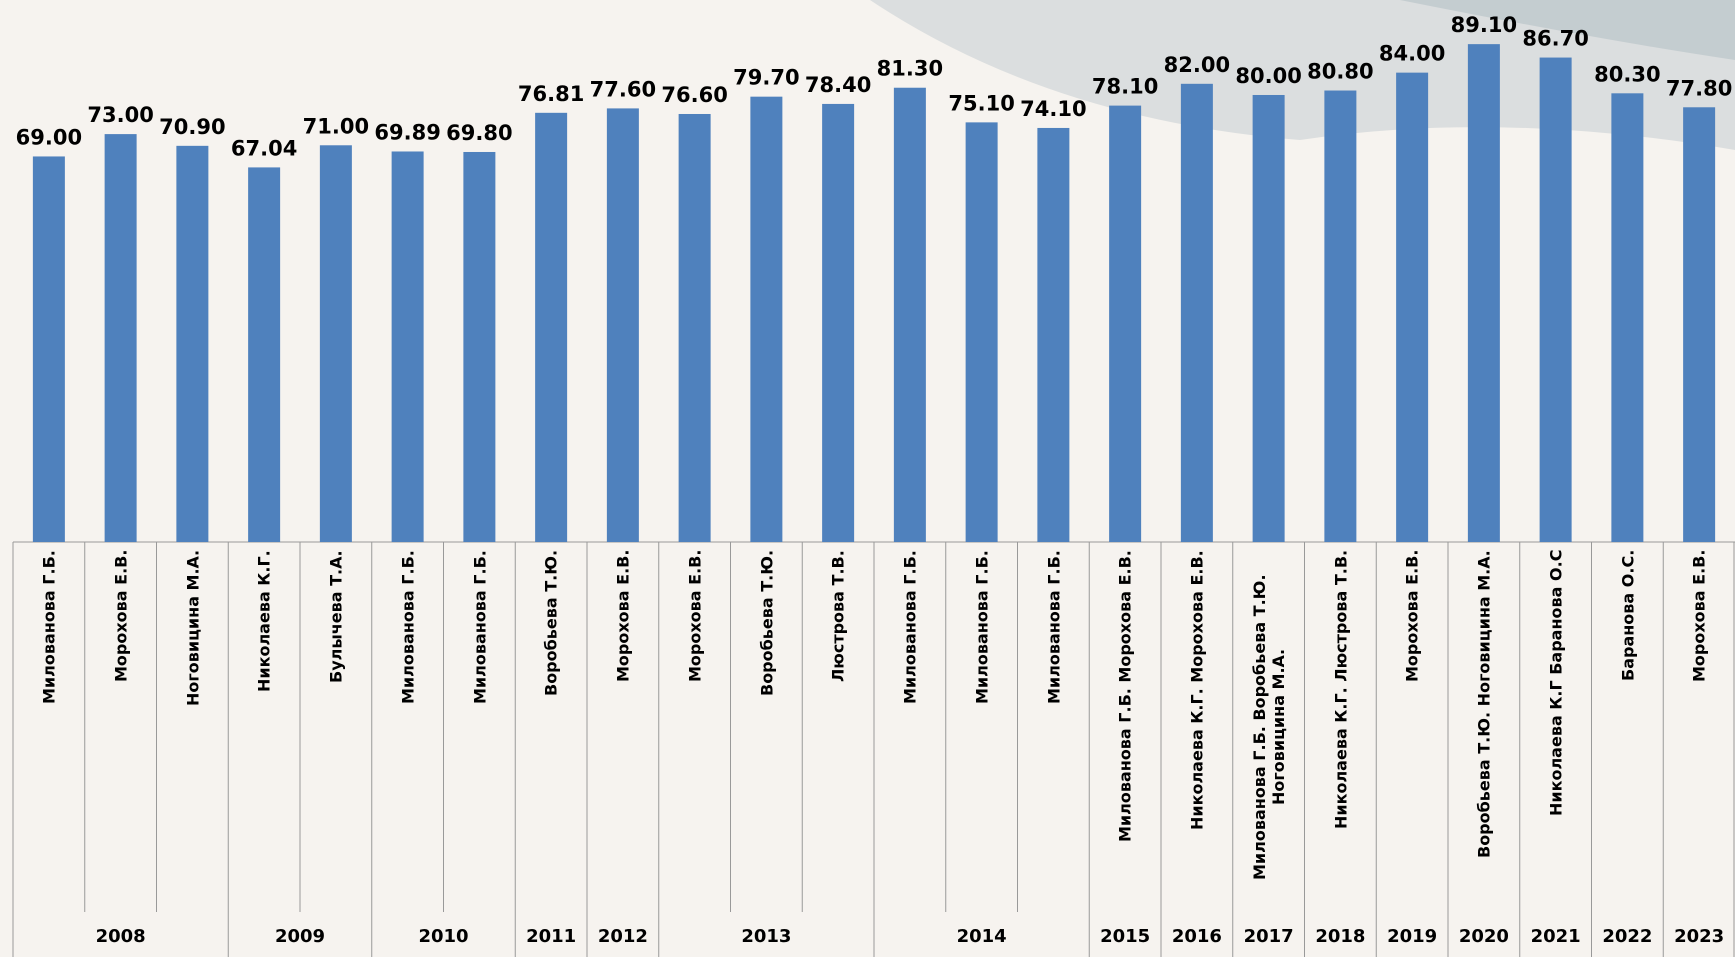  What do you see at coordinates (264, 148) in the screenshot?
I see `value-label: 67.04` at bounding box center [264, 148].